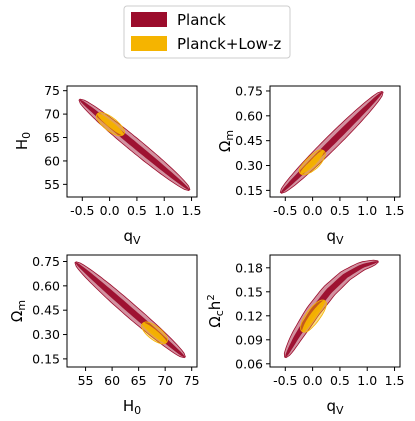 This screenshot has width=415, height=421. Describe the element at coordinates (46, 261) in the screenshot. I see `y-tick-label-omegam-vs-h0: 0.75` at that location.